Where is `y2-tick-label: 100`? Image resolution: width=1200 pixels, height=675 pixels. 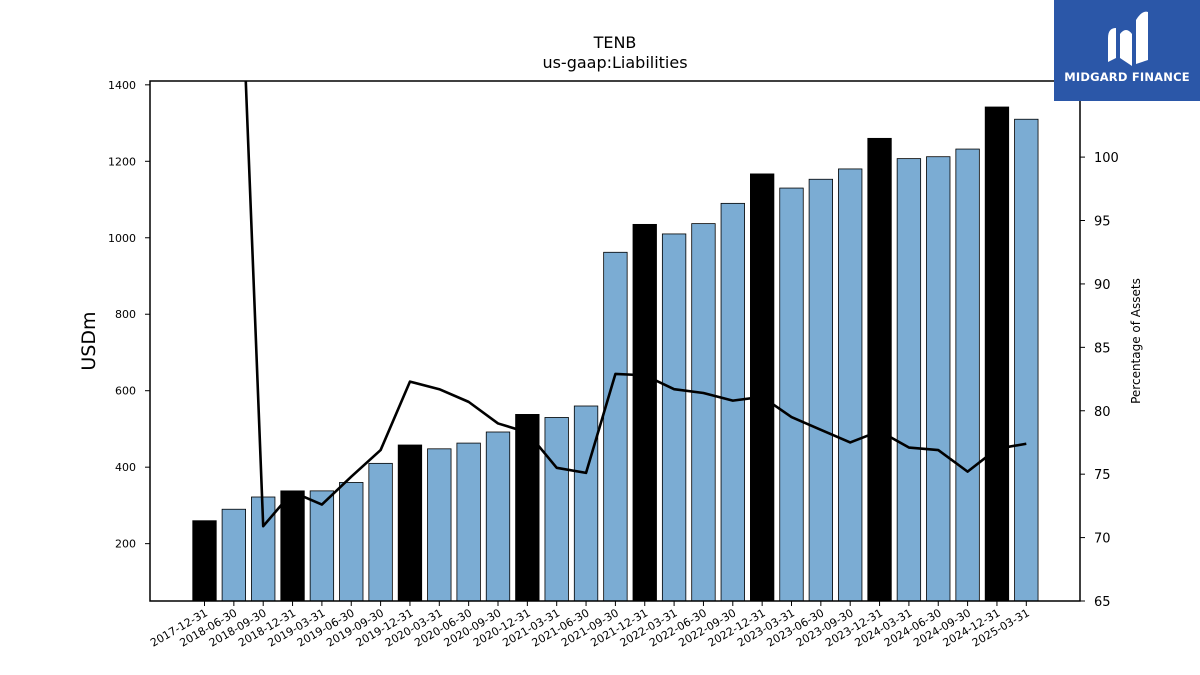 y2-tick-label: 100 is located at coordinates (1106, 158).